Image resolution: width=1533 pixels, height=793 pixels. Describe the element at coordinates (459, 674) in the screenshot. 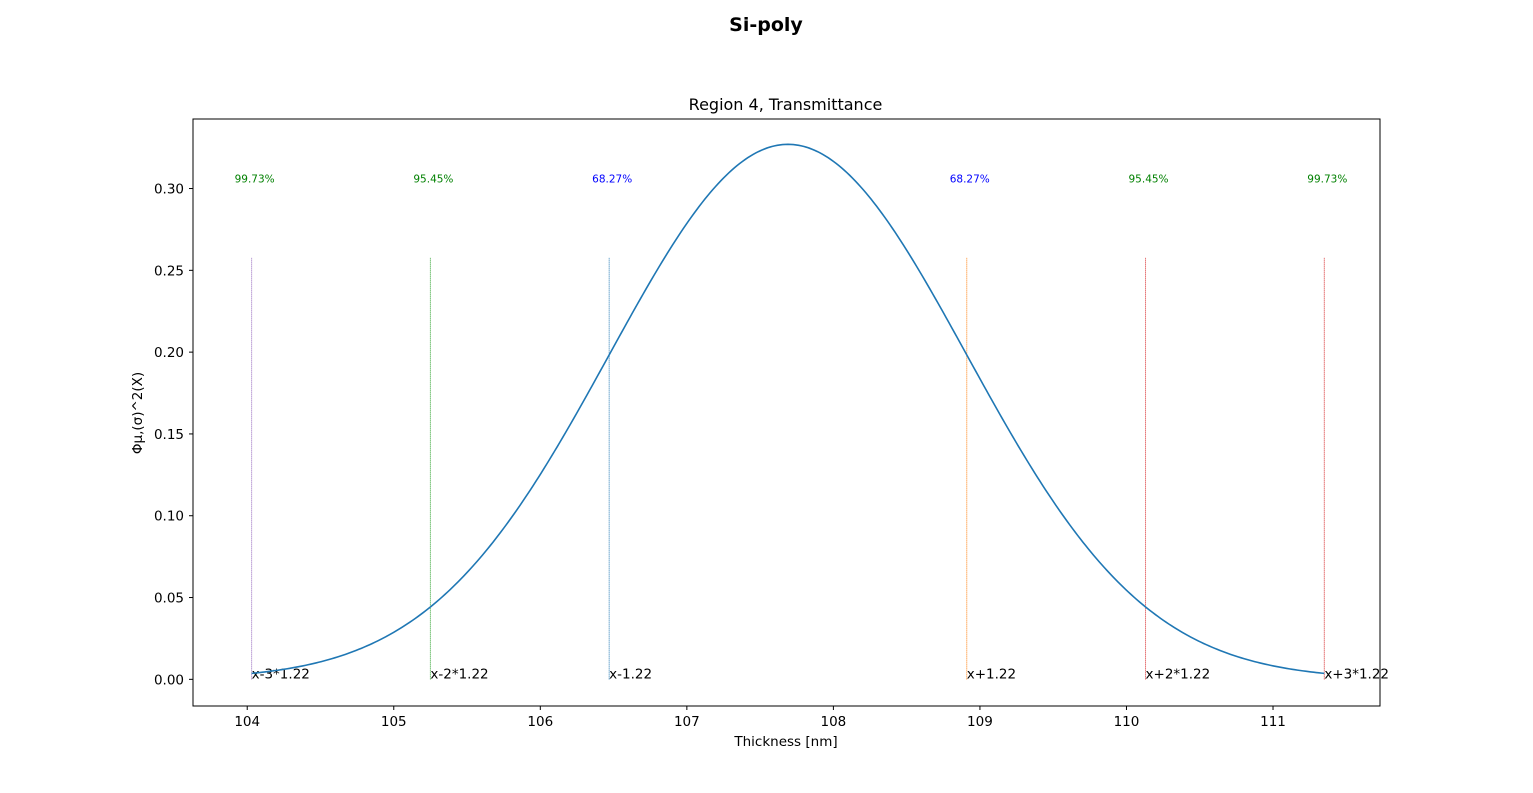

I see `marker-label-1: x-2*1.22` at that location.